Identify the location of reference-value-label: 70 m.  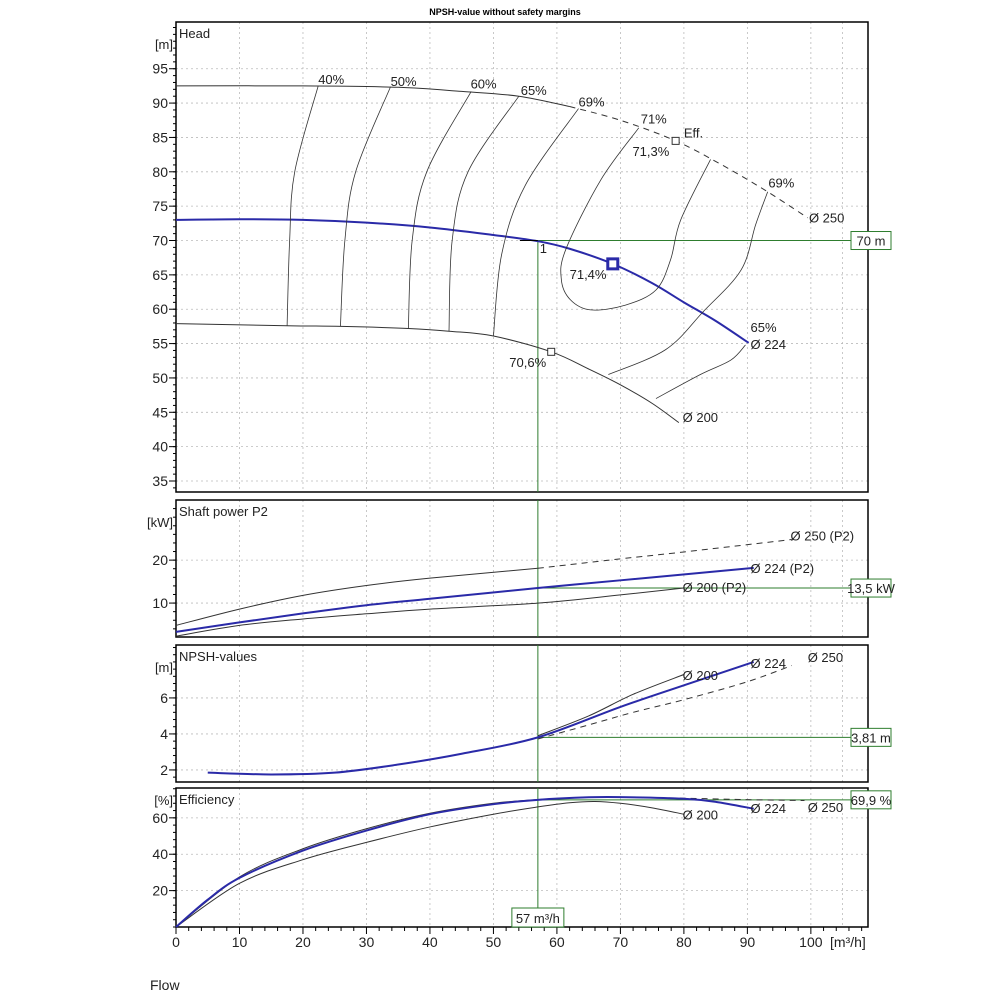
(871, 241).